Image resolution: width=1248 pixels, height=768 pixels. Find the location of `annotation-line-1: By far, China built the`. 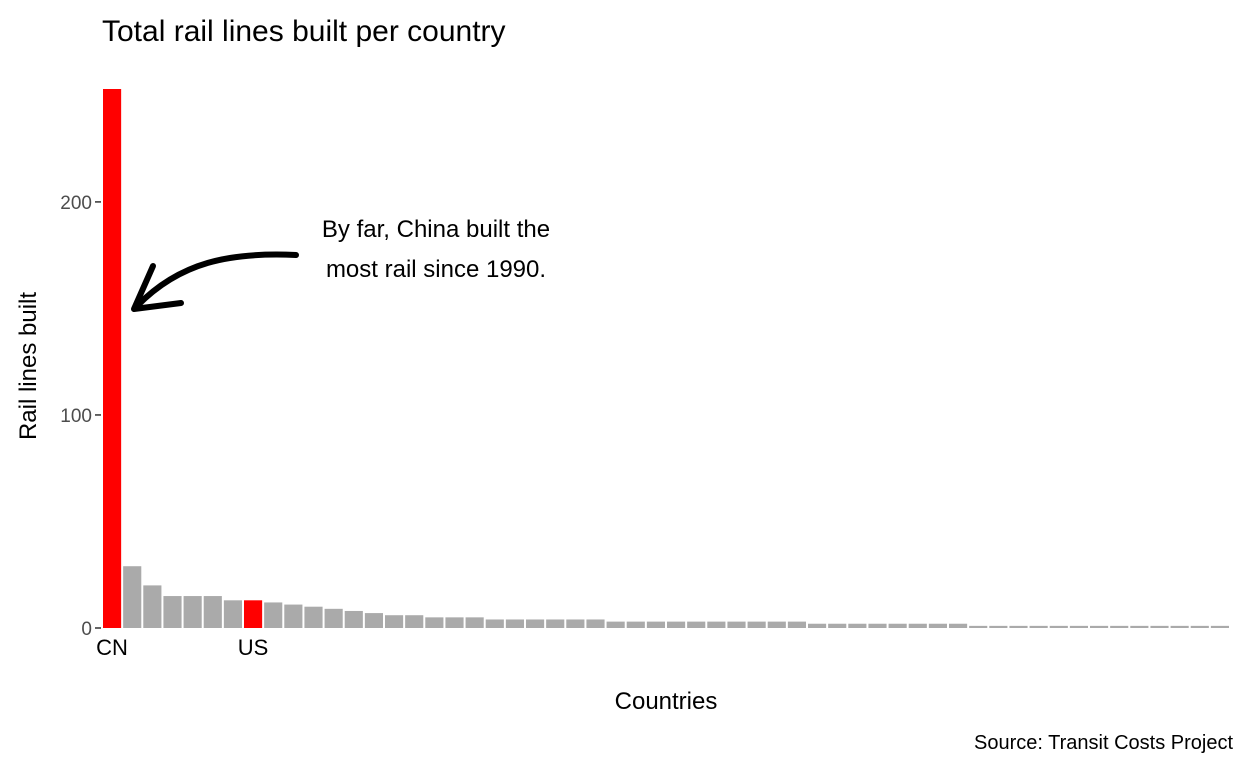

annotation-line-1: By far, China built the is located at coordinates (436, 229).